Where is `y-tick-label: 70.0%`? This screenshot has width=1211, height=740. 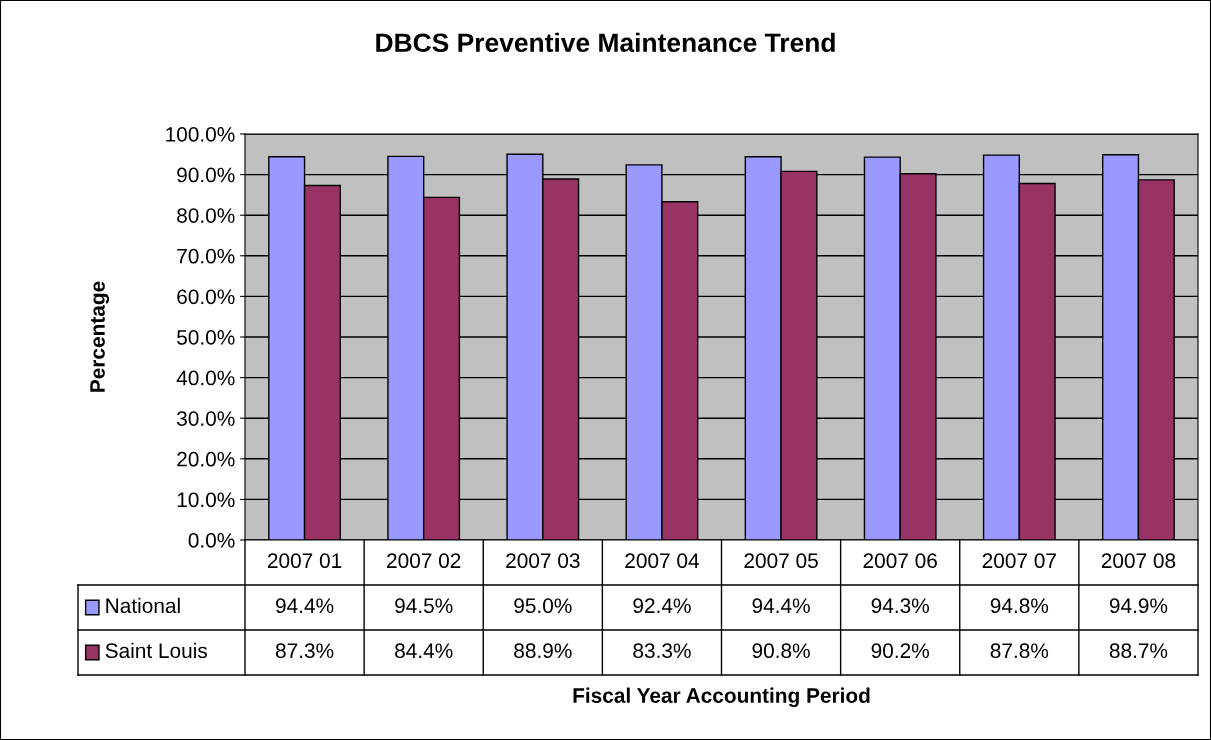
y-tick-label: 70.0% is located at coordinates (206, 256).